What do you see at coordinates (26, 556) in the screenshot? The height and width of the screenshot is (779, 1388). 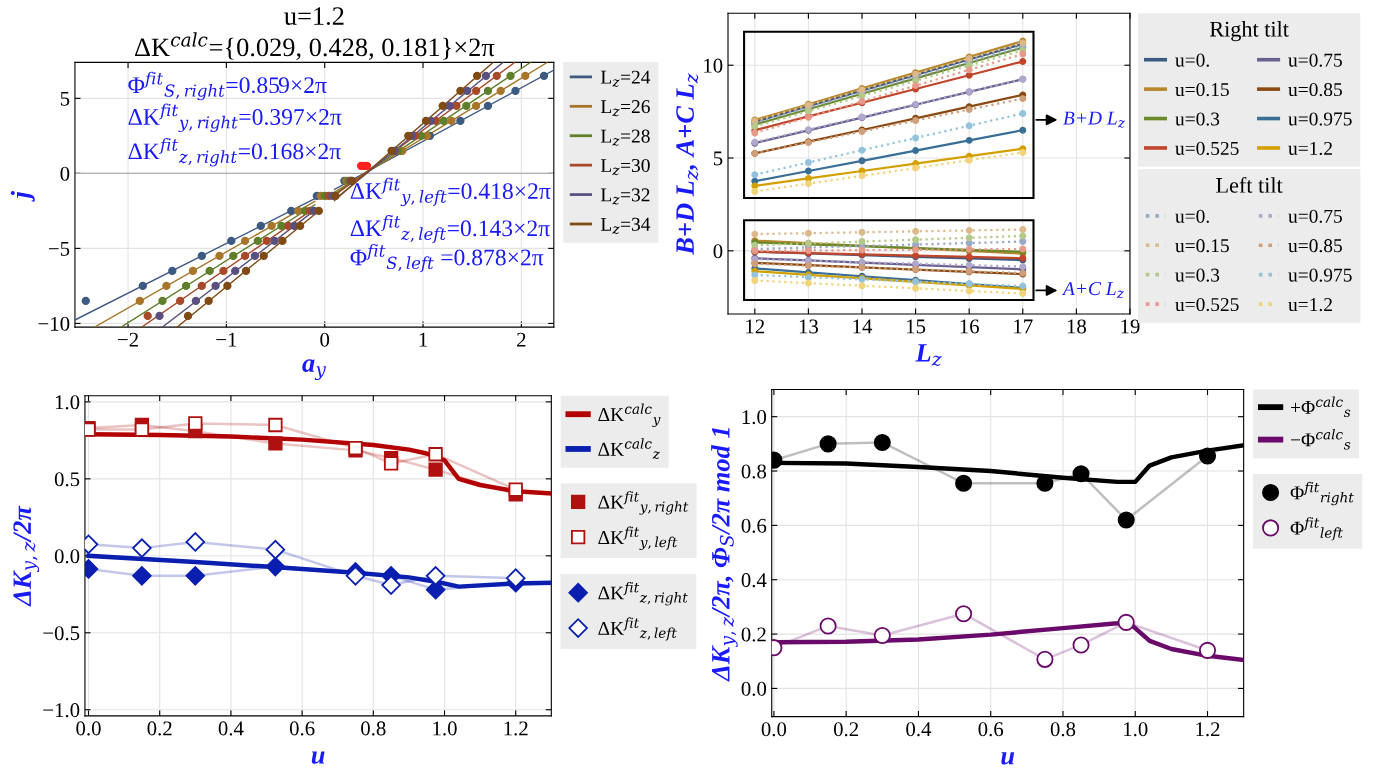 I see `y-axis-title: ΔK$_{y,z}$/2π` at bounding box center [26, 556].